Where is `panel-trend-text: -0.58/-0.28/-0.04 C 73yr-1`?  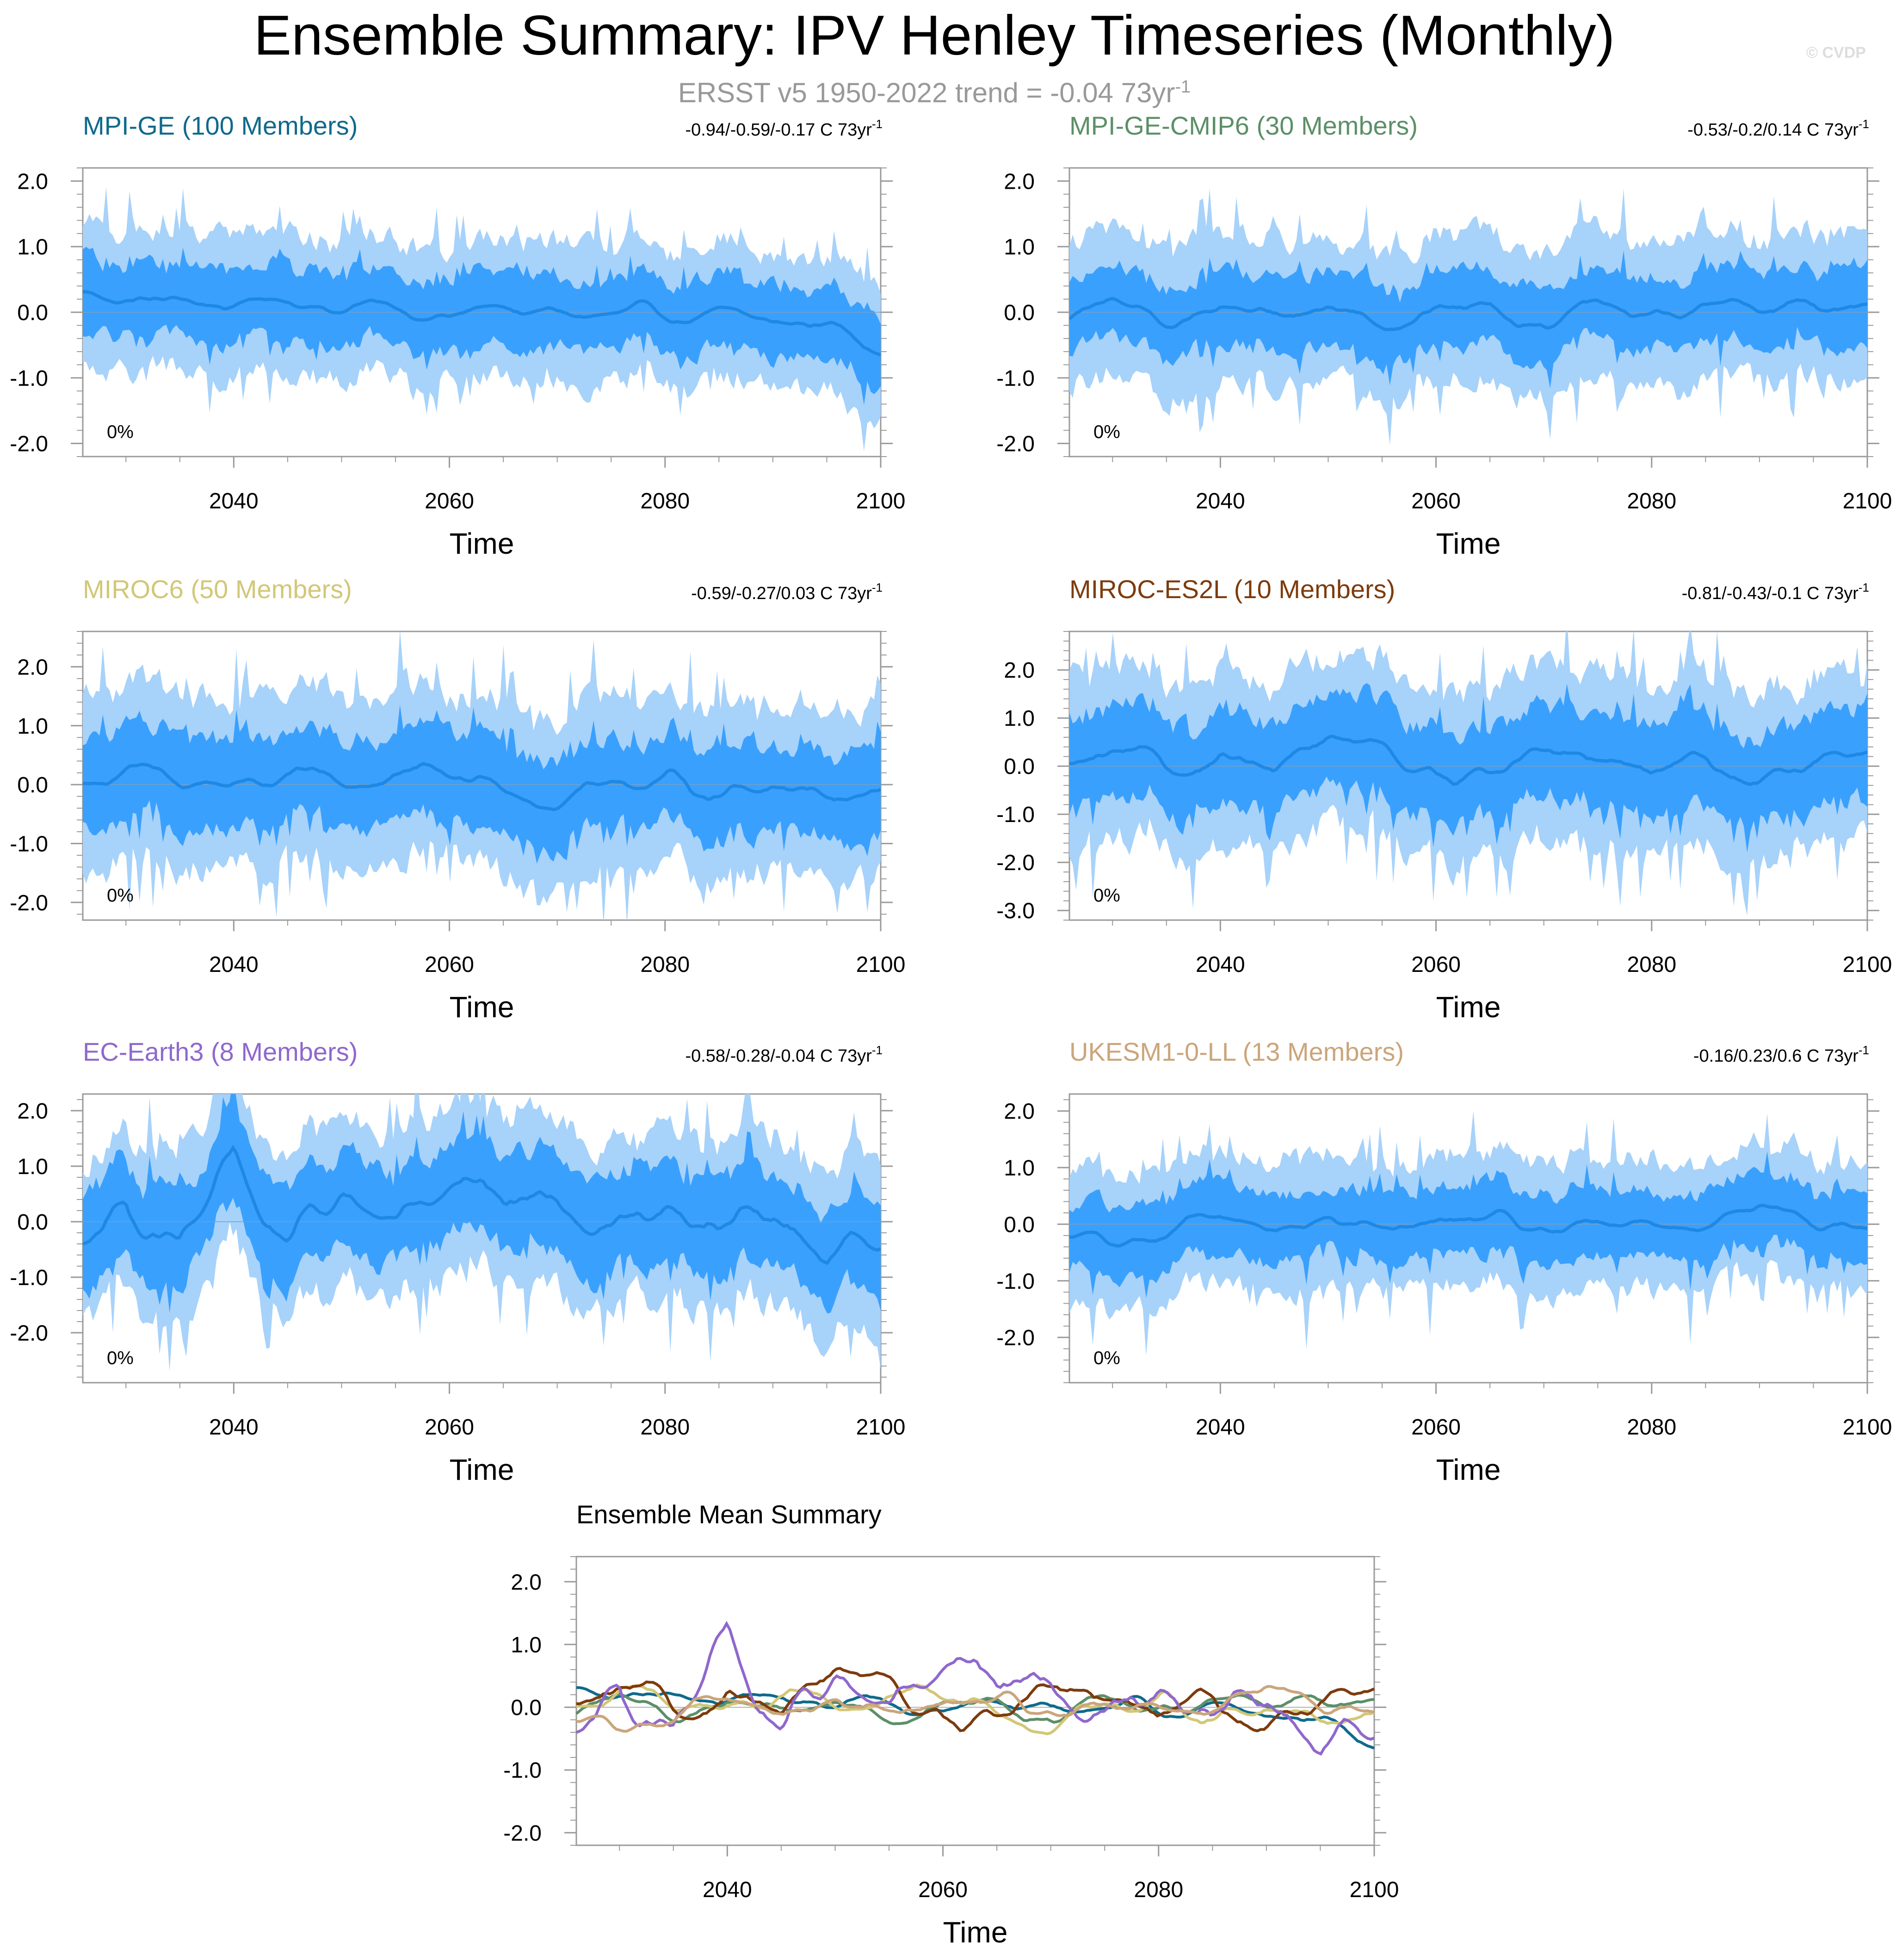
panel-trend-text: -0.58/-0.28/-0.04 C 73yr-1 is located at coordinates (784, 1054).